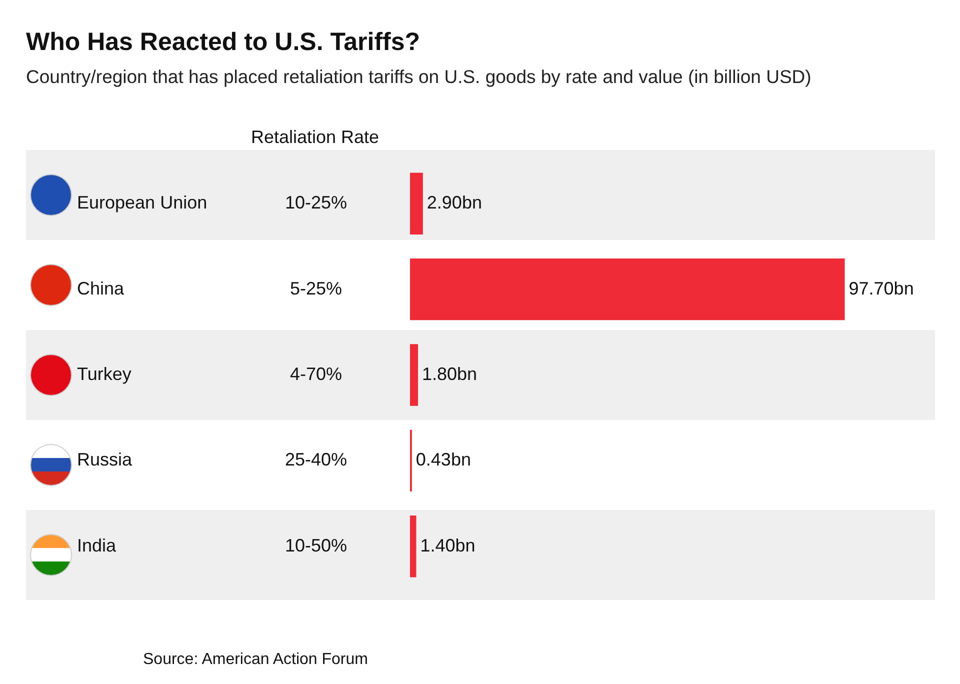 The image size is (960, 684). I want to click on text: 10-50%, so click(316, 545).